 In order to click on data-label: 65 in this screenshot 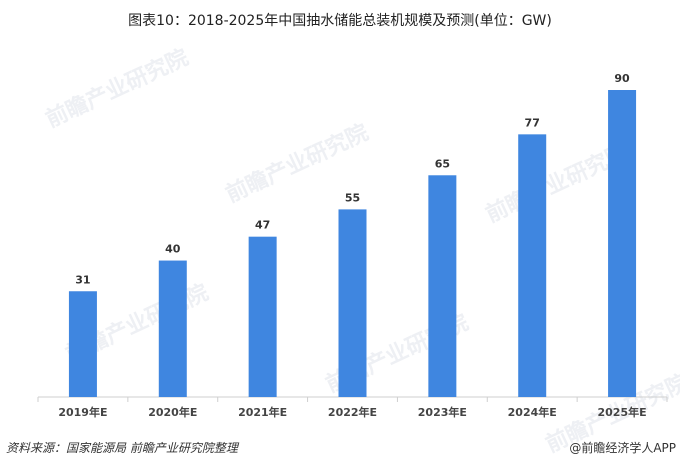, I will do `click(442, 163)`.